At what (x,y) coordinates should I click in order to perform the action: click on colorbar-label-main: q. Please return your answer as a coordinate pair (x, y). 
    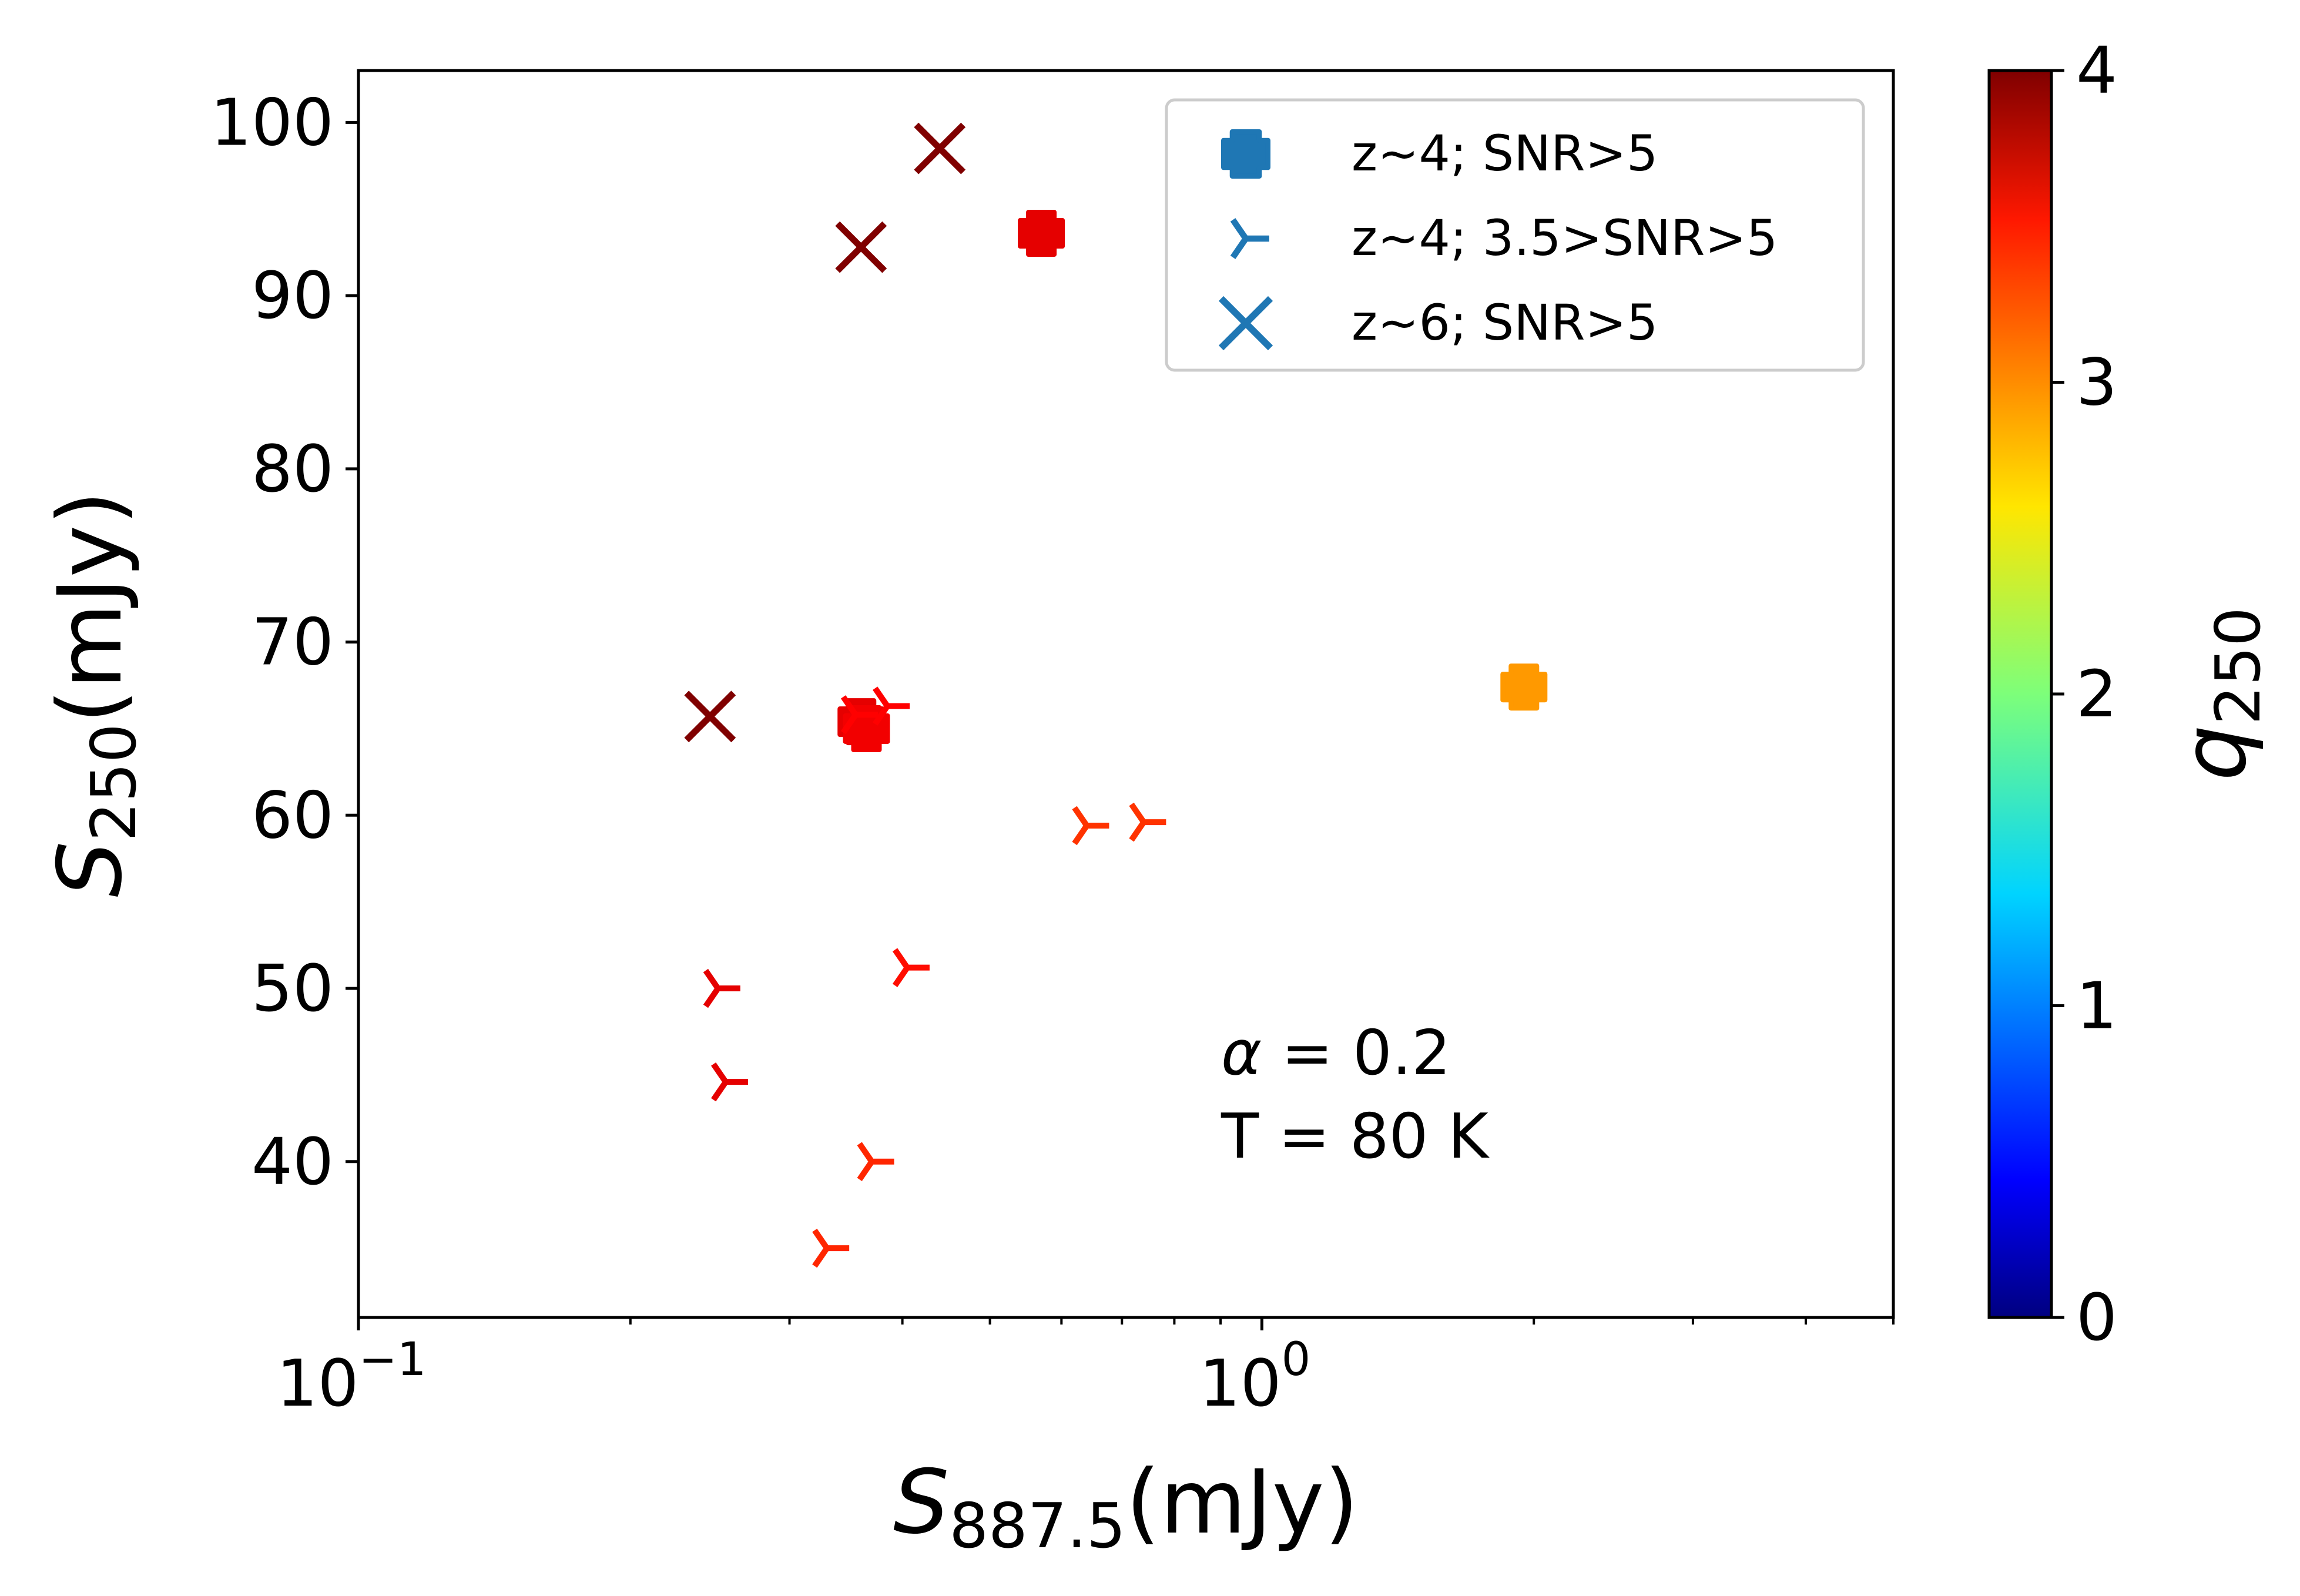
    Looking at the image, I should click on (2215, 753).